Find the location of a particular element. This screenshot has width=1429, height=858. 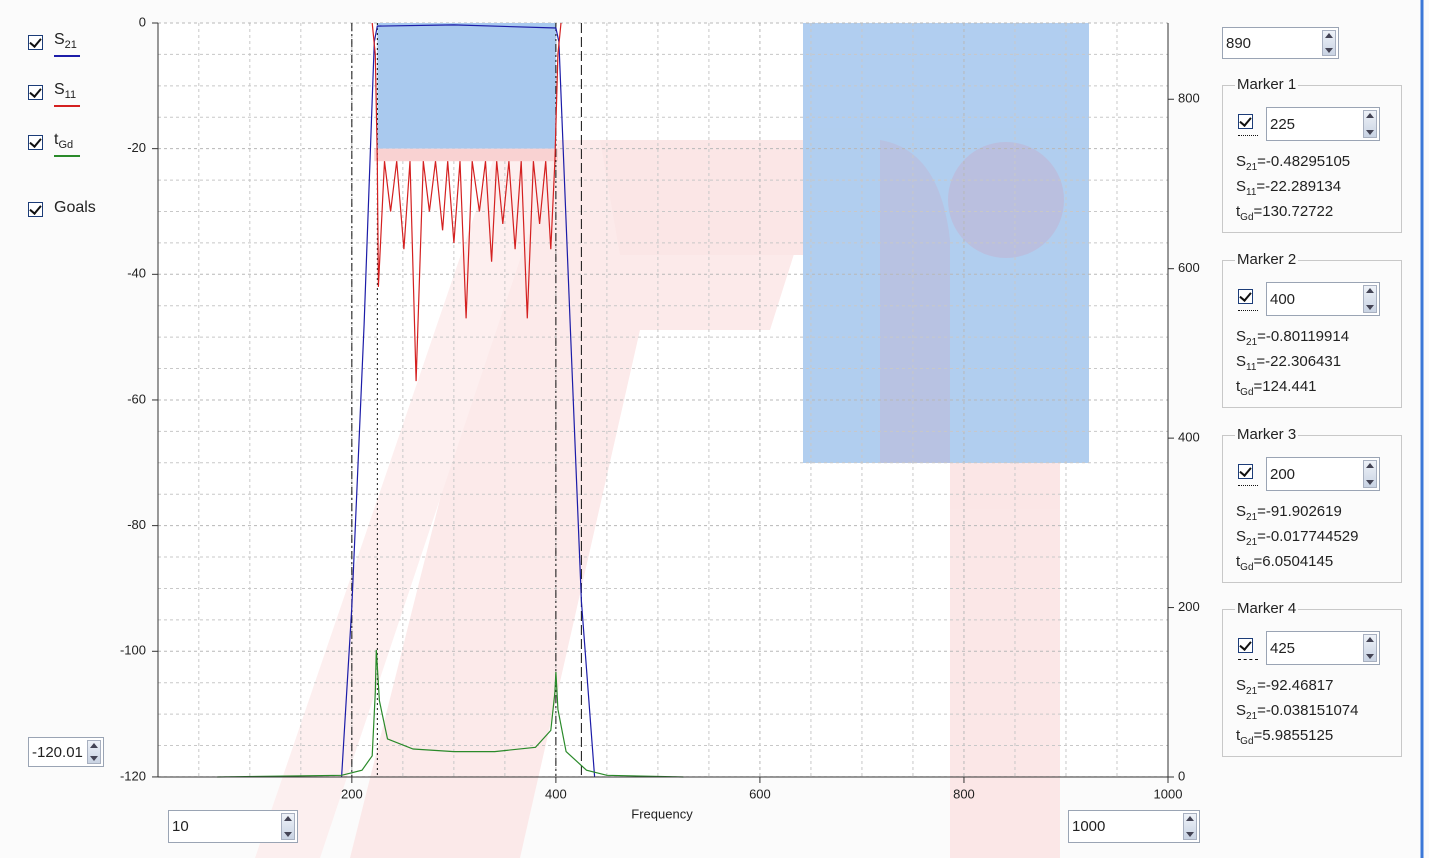

series-line is located at coordinates (450, 713).